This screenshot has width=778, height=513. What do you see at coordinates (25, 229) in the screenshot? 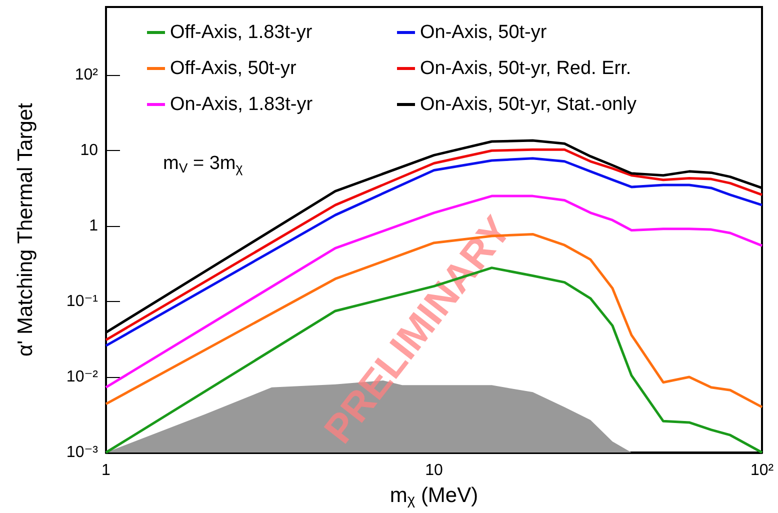
I see `y-axis-title: α' Matching Thermal Target` at bounding box center [25, 229].